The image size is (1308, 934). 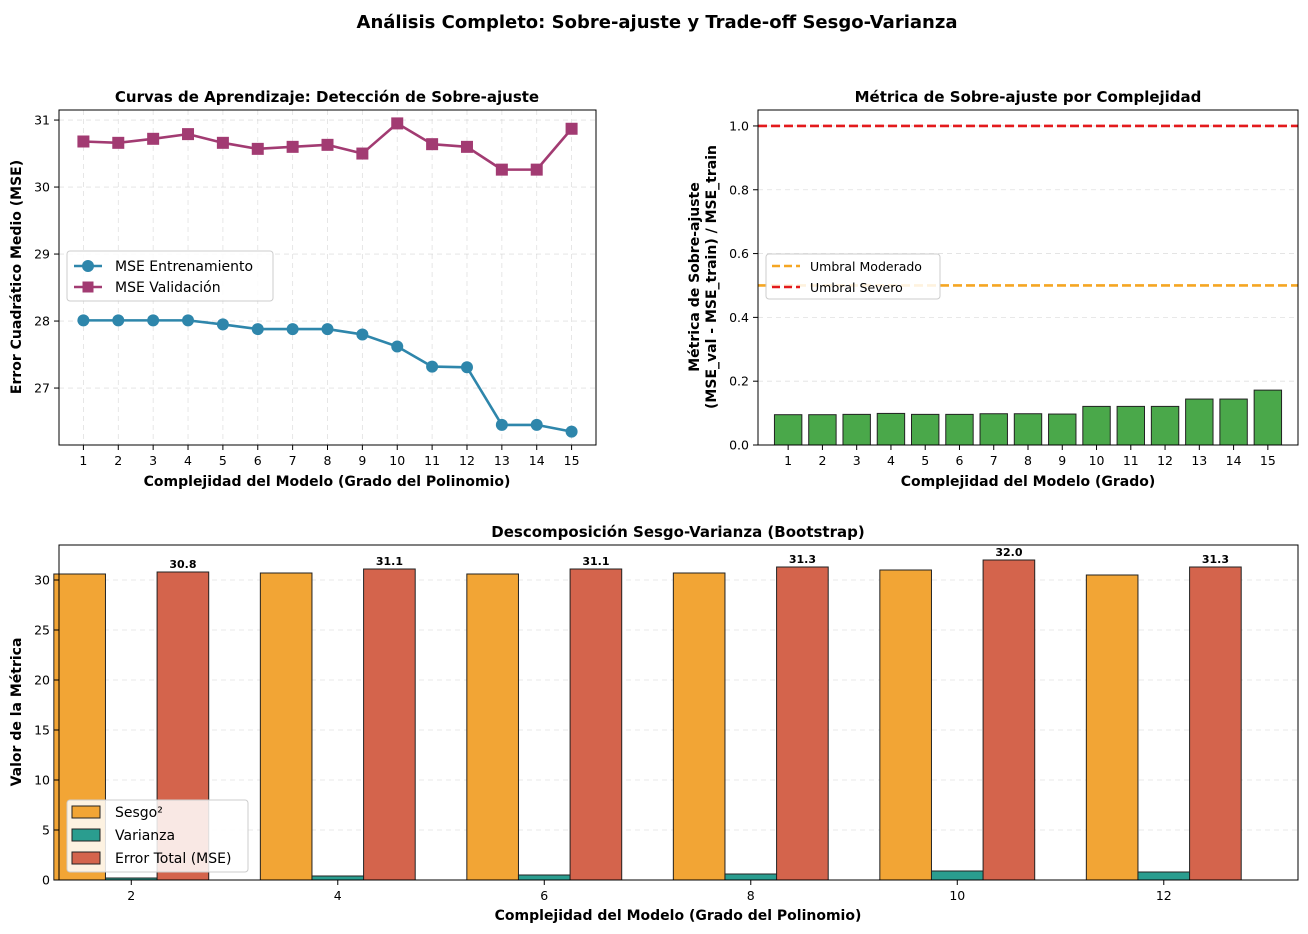 What do you see at coordinates (46, 254) in the screenshot?
I see `learning-curves-yticks: 27 28 29 30 31` at bounding box center [46, 254].